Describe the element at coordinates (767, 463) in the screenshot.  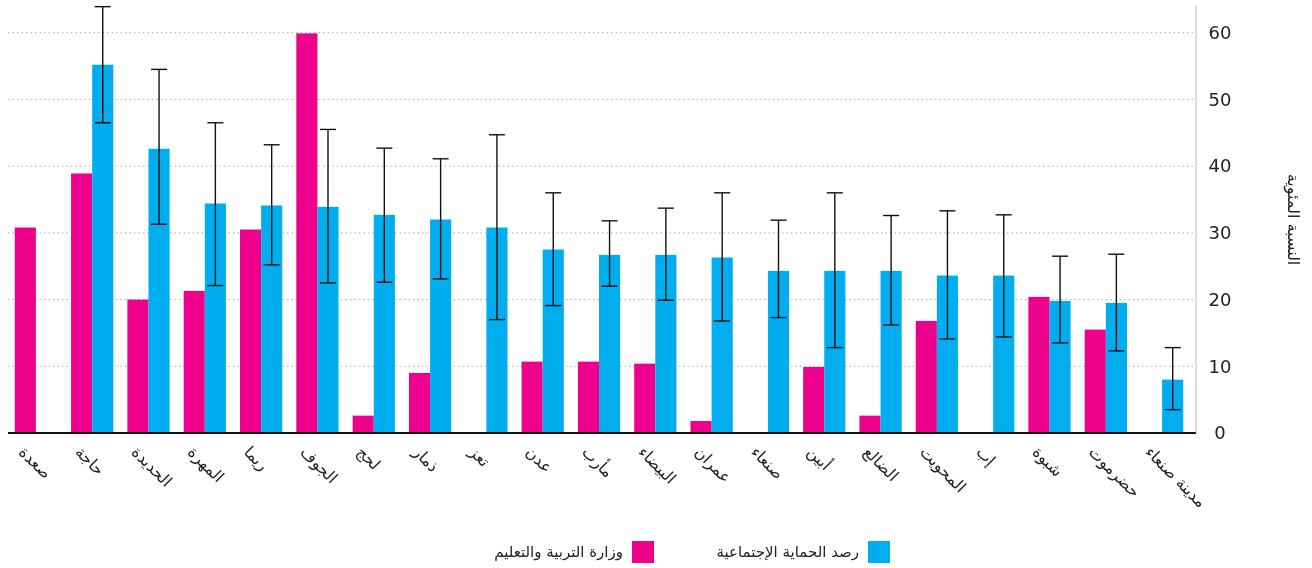
I see `x-tick-label: صنعاء` at that location.